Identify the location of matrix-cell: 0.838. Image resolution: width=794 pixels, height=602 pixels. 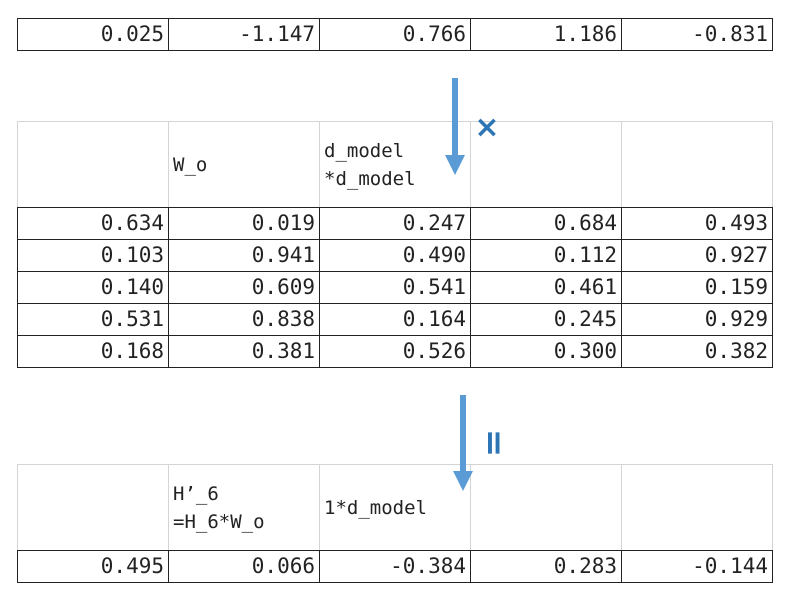
(244, 319).